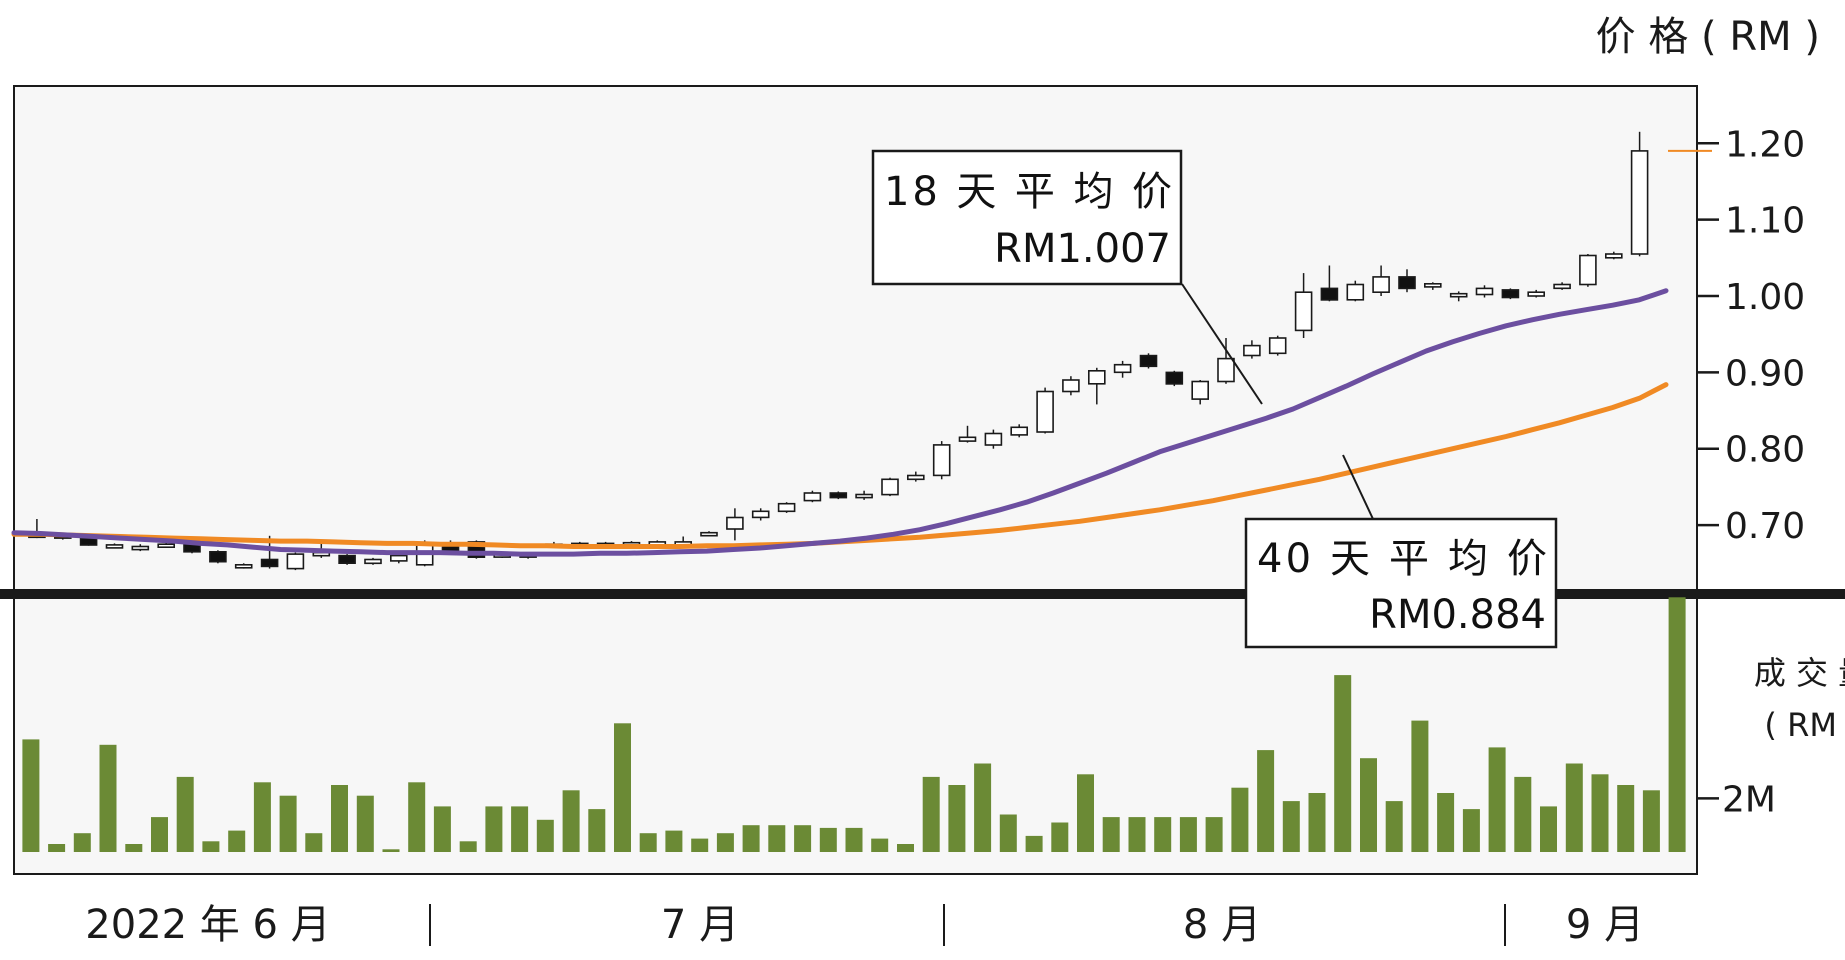 This screenshot has width=1845, height=960. What do you see at coordinates (1765, 373) in the screenshot?
I see `price-tick-label: 0.90` at bounding box center [1765, 373].